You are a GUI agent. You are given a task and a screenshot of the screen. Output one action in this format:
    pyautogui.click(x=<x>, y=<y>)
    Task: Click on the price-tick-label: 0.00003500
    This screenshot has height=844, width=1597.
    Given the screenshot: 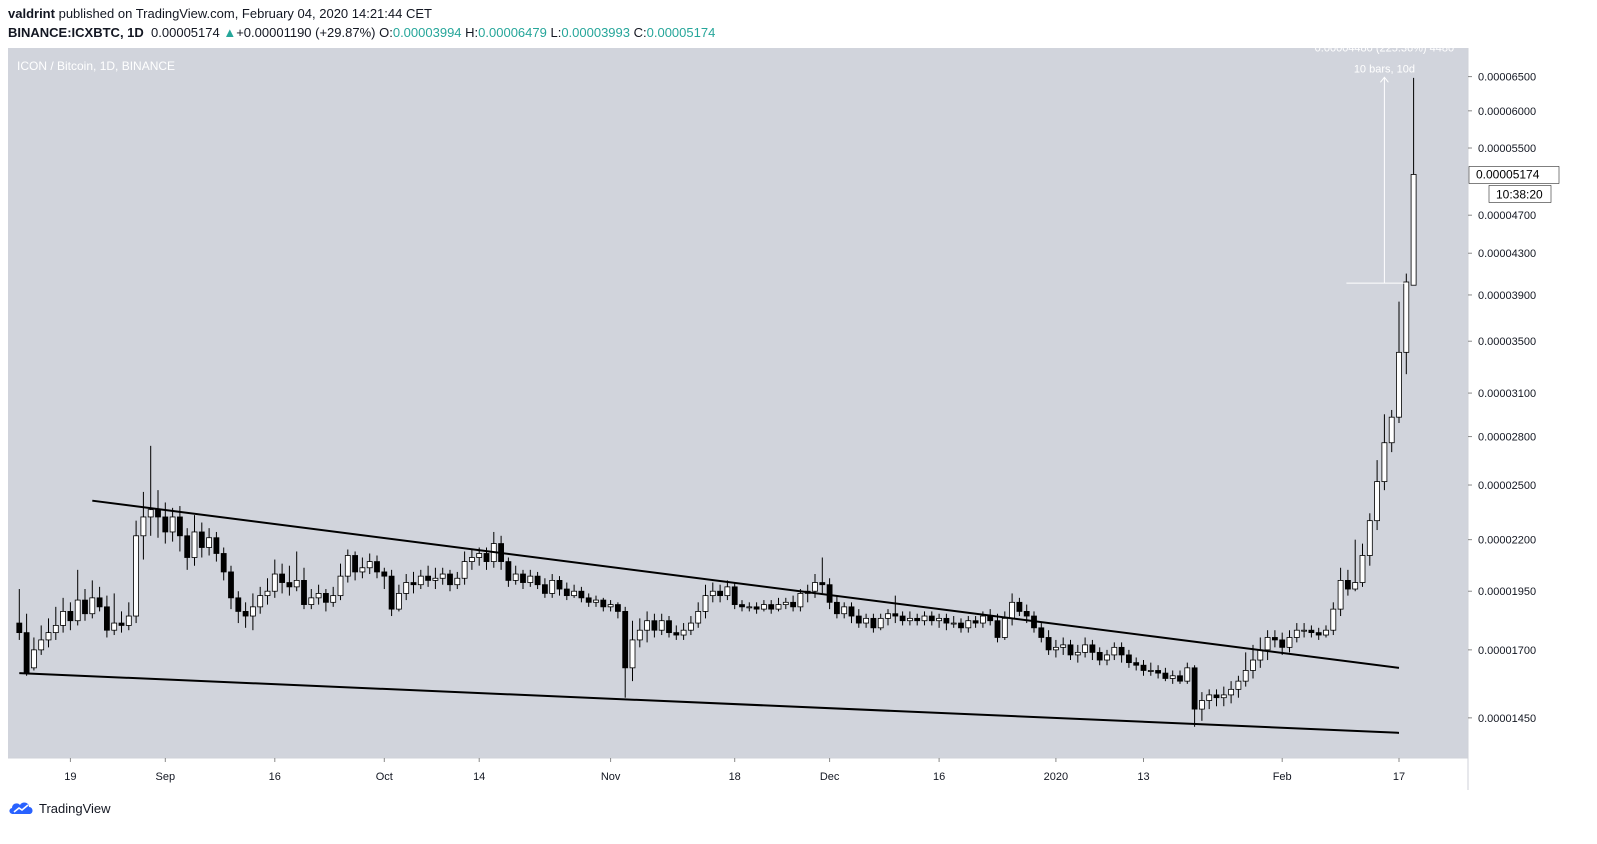 What is the action you would take?
    pyautogui.click(x=1507, y=342)
    